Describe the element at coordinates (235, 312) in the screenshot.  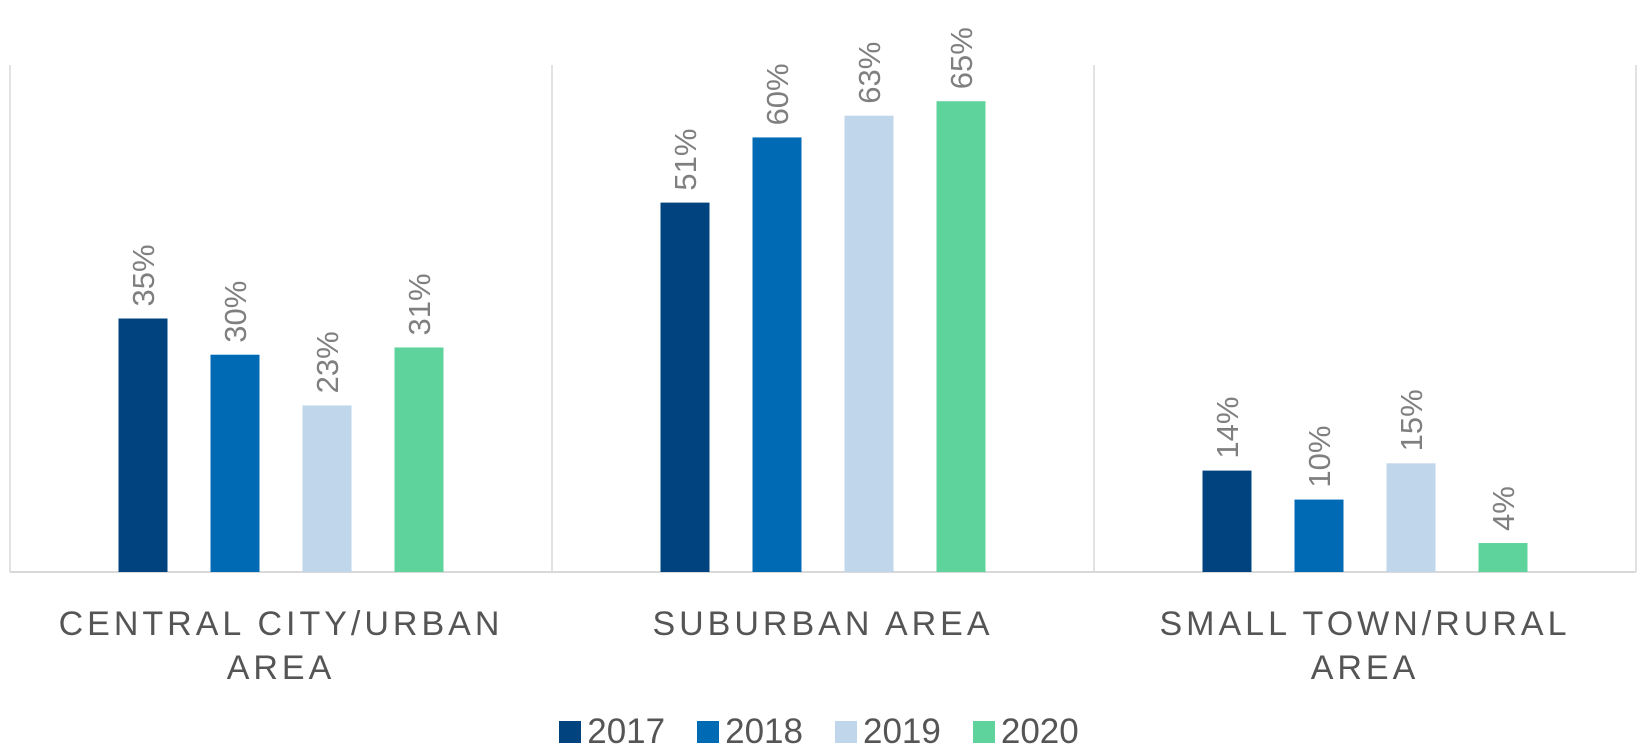
I see `data-label: 30%` at that location.